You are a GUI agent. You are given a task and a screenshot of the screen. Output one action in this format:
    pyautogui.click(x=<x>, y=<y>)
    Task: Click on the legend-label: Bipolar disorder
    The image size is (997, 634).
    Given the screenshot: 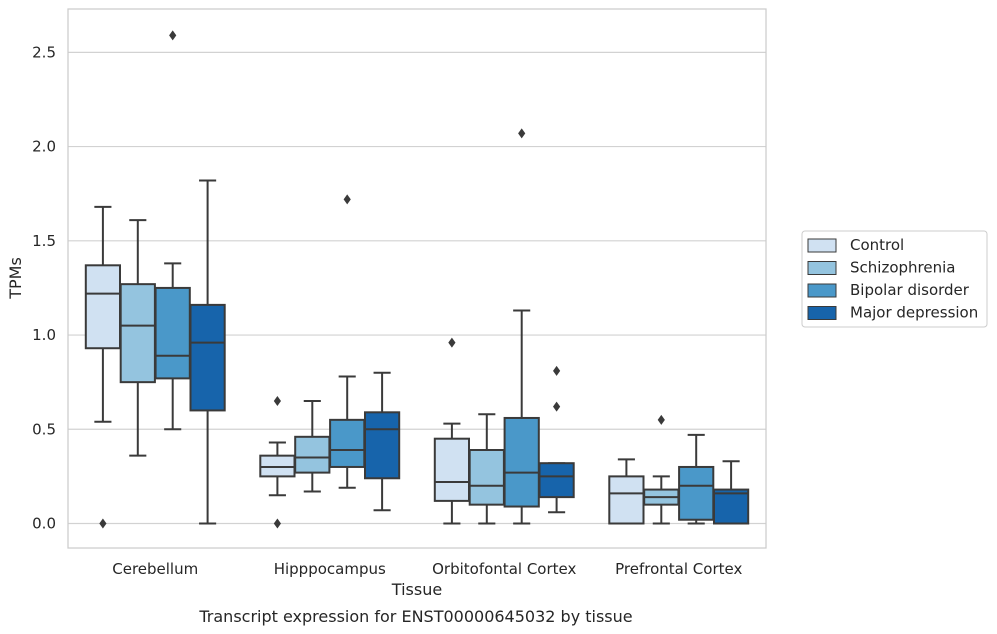 What is the action you would take?
    pyautogui.click(x=910, y=290)
    